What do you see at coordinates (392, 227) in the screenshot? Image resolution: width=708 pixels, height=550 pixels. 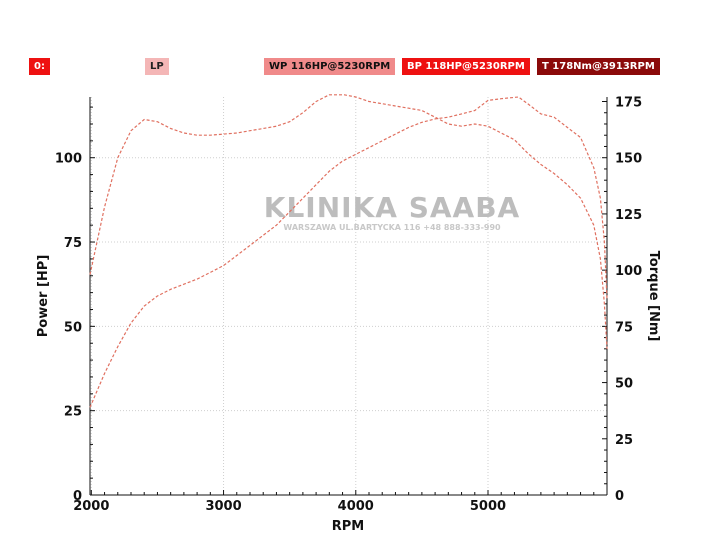 I see `watermark-subtitle: WARSZAWA UL.BARTYCKA 116 +48 888-333-990` at bounding box center [392, 227].